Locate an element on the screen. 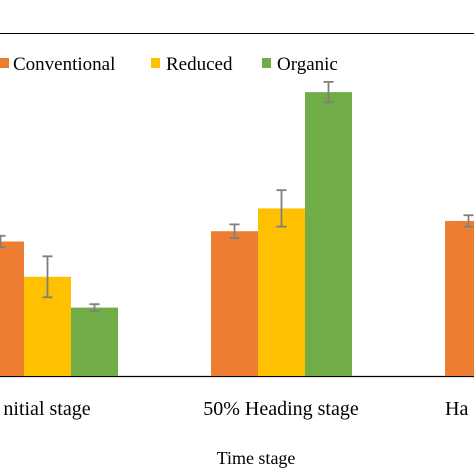  x-axis-title: Time stage is located at coordinates (256, 458).